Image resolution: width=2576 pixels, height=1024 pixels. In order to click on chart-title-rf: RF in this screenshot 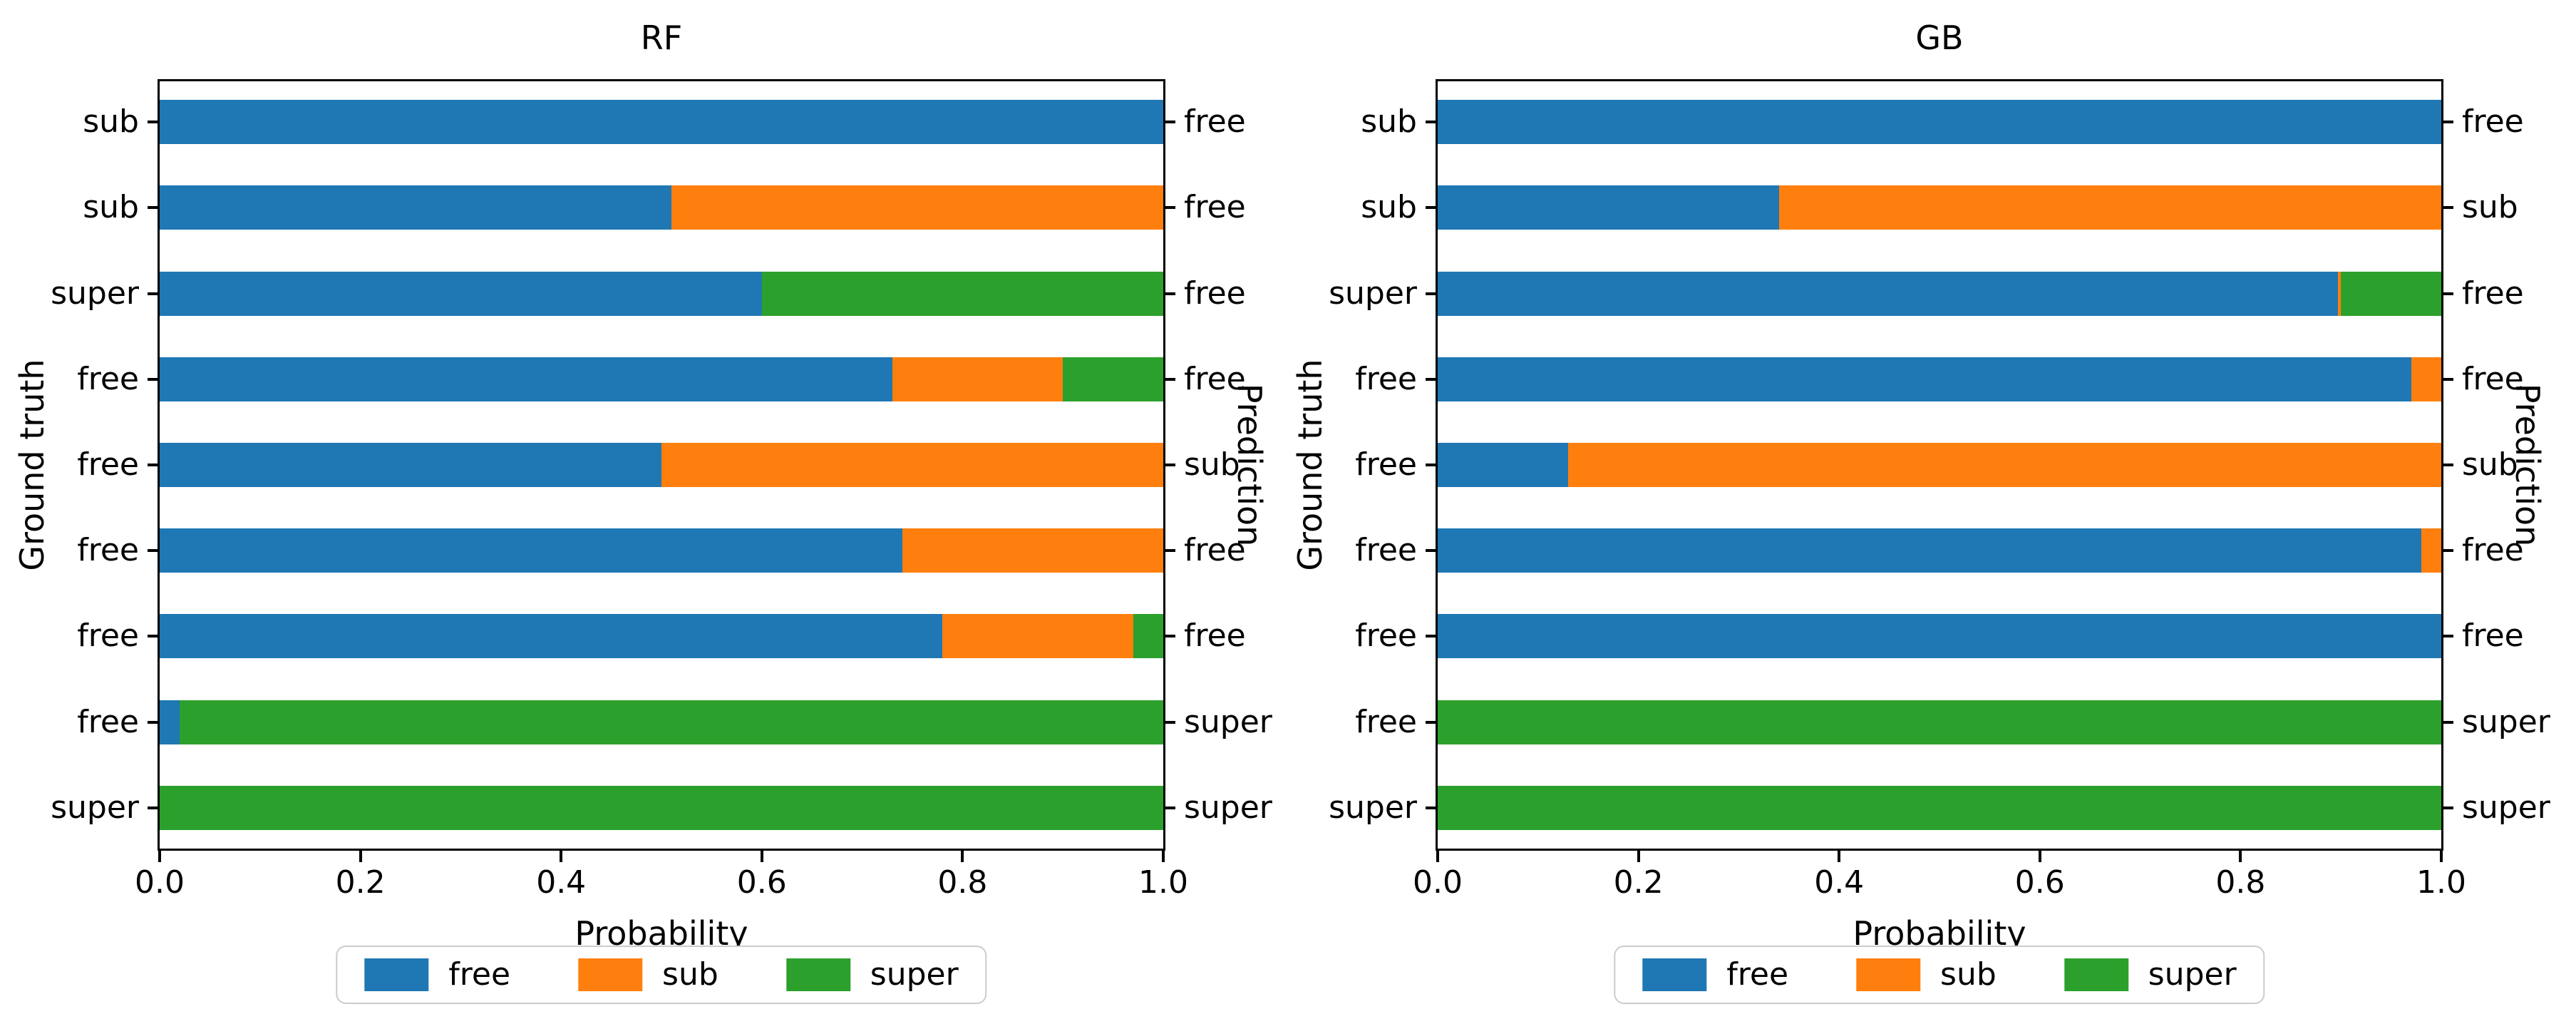, I will do `click(661, 38)`.